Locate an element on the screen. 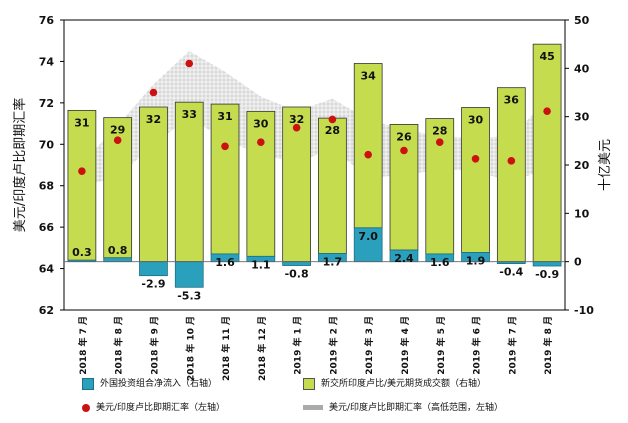 Image resolution: width=628 pixels, height=423 pixels. x-tick-label: 2018 年 11 月 is located at coordinates (226, 348).